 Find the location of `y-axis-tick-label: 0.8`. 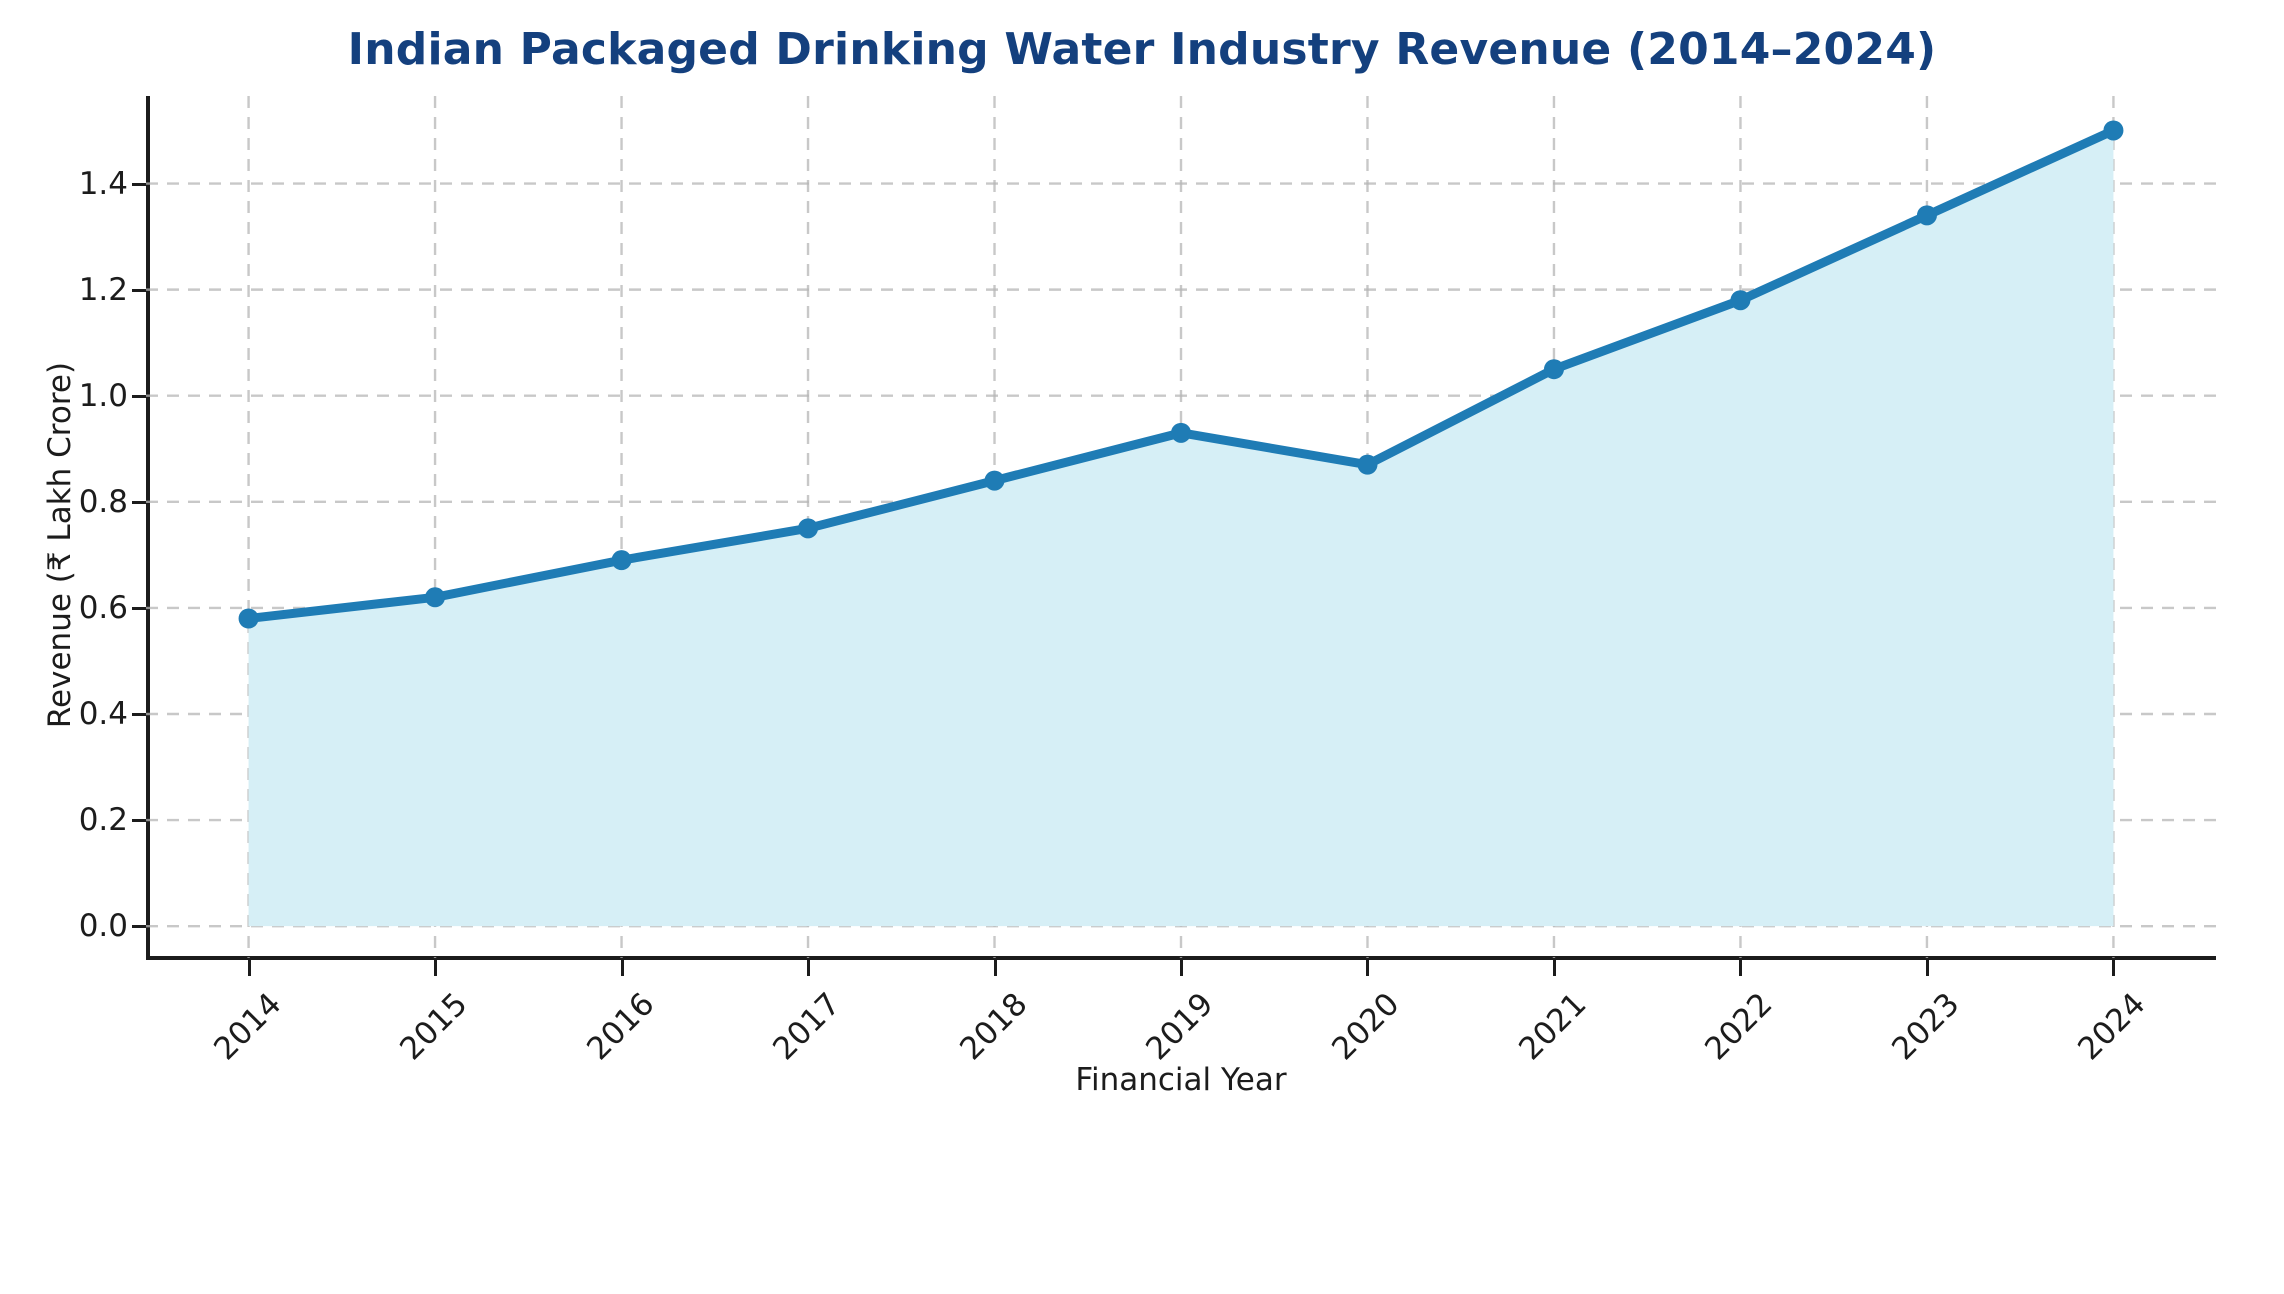

y-axis-tick-label: 0.8 is located at coordinates (103, 501).